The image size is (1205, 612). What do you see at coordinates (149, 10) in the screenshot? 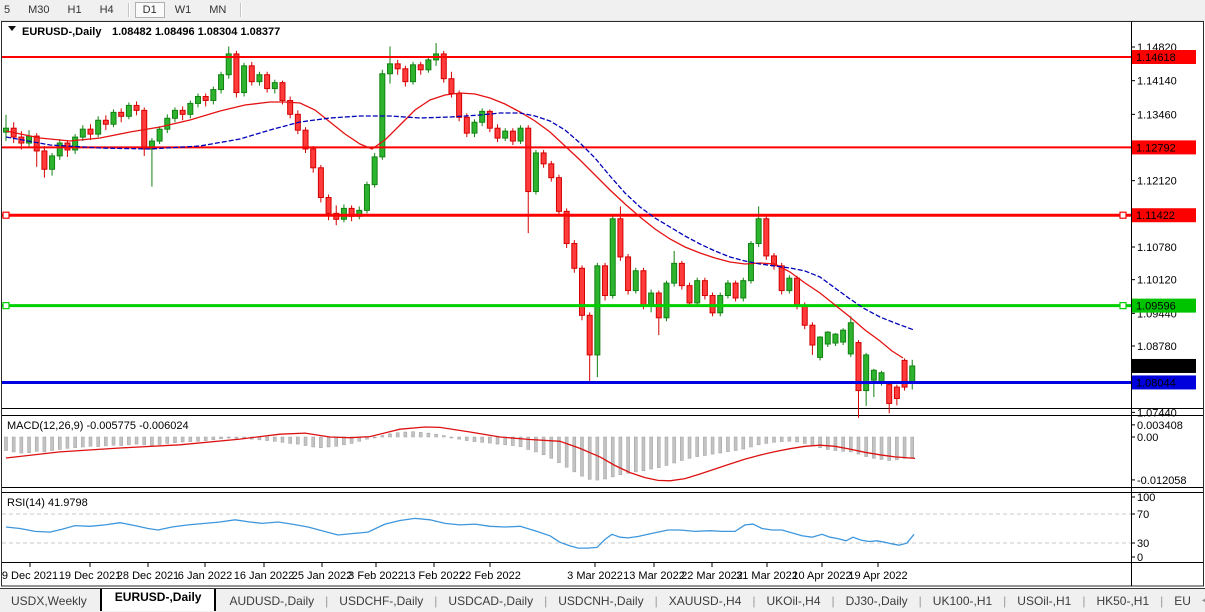
I see `timeframe-button-D1: D1` at bounding box center [149, 10].